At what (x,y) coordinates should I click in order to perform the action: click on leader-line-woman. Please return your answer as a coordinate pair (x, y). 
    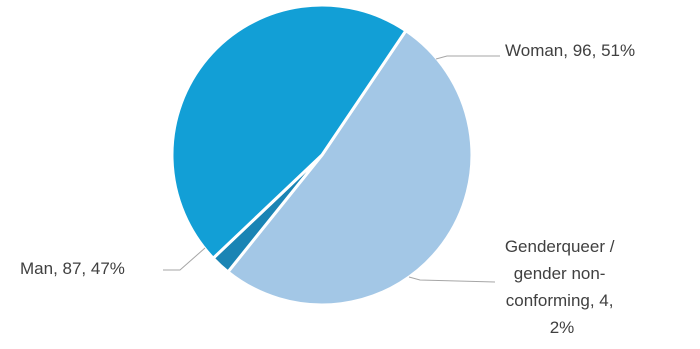
    Looking at the image, I should click on (467, 57).